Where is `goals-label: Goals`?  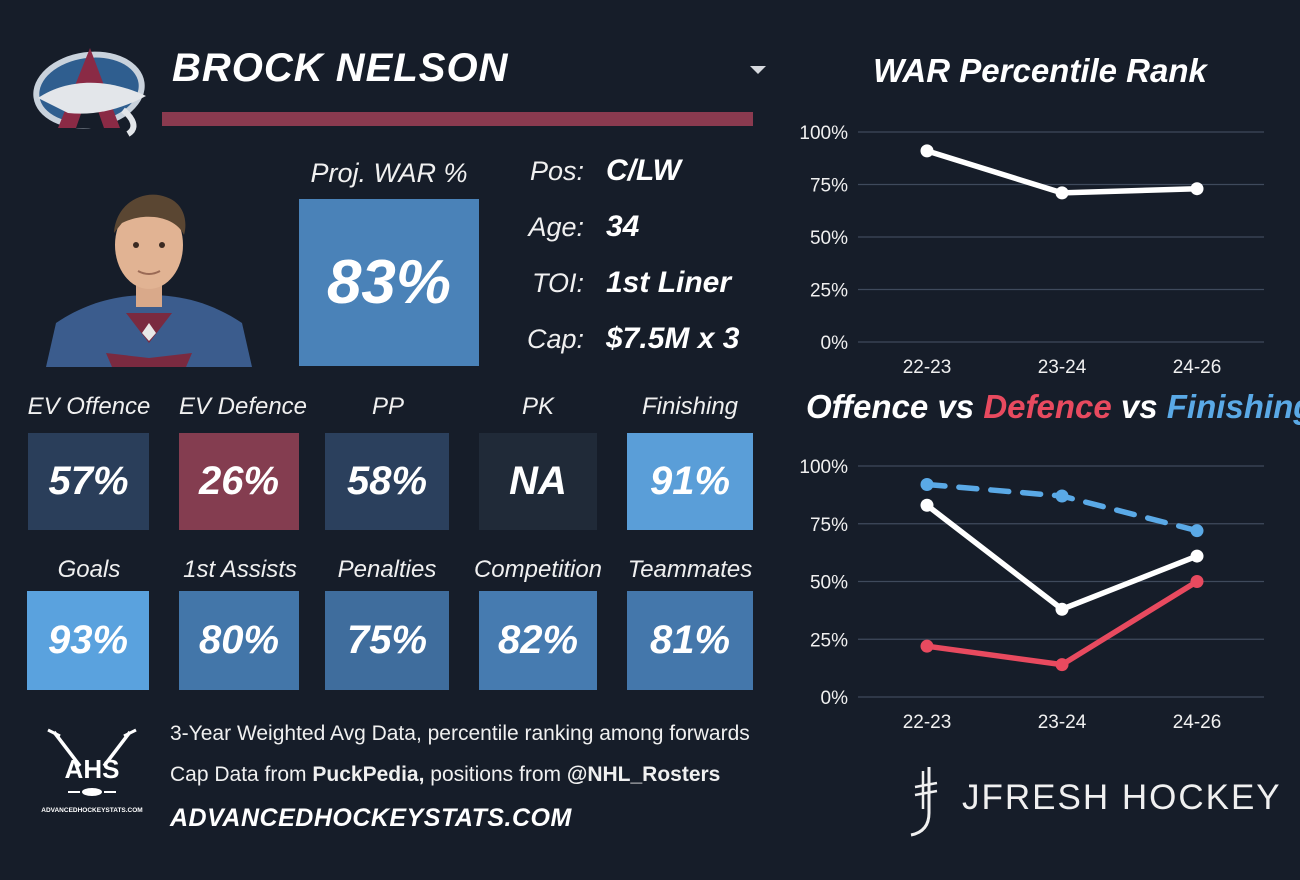 goals-label: Goals is located at coordinates (89, 569).